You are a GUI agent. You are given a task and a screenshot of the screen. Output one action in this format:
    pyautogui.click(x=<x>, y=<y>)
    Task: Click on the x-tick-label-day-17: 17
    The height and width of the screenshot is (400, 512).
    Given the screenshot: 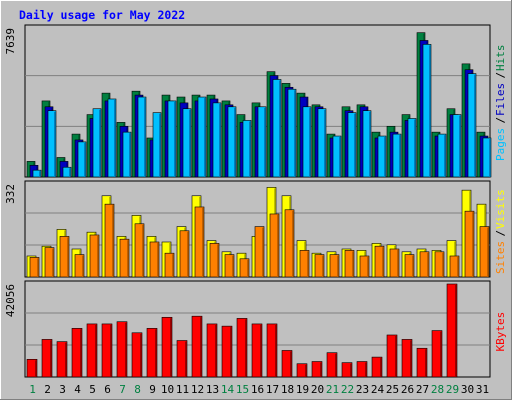 What is the action you would take?
    pyautogui.click(x=272, y=389)
    